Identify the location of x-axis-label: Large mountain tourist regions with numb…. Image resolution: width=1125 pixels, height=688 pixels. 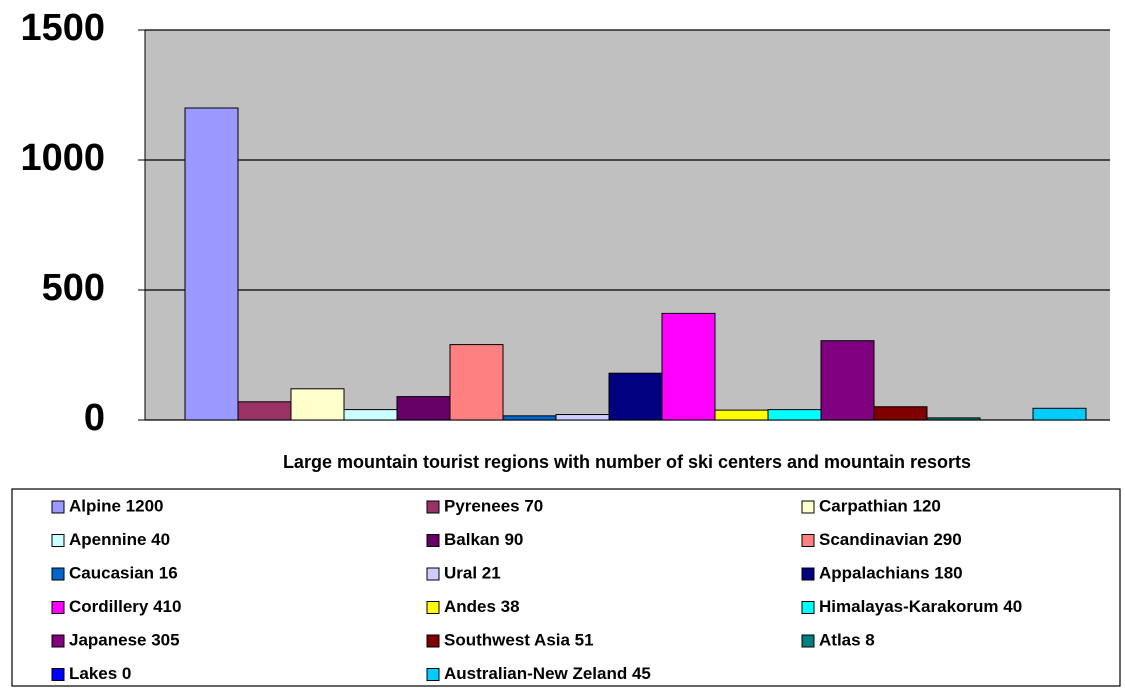
(627, 462).